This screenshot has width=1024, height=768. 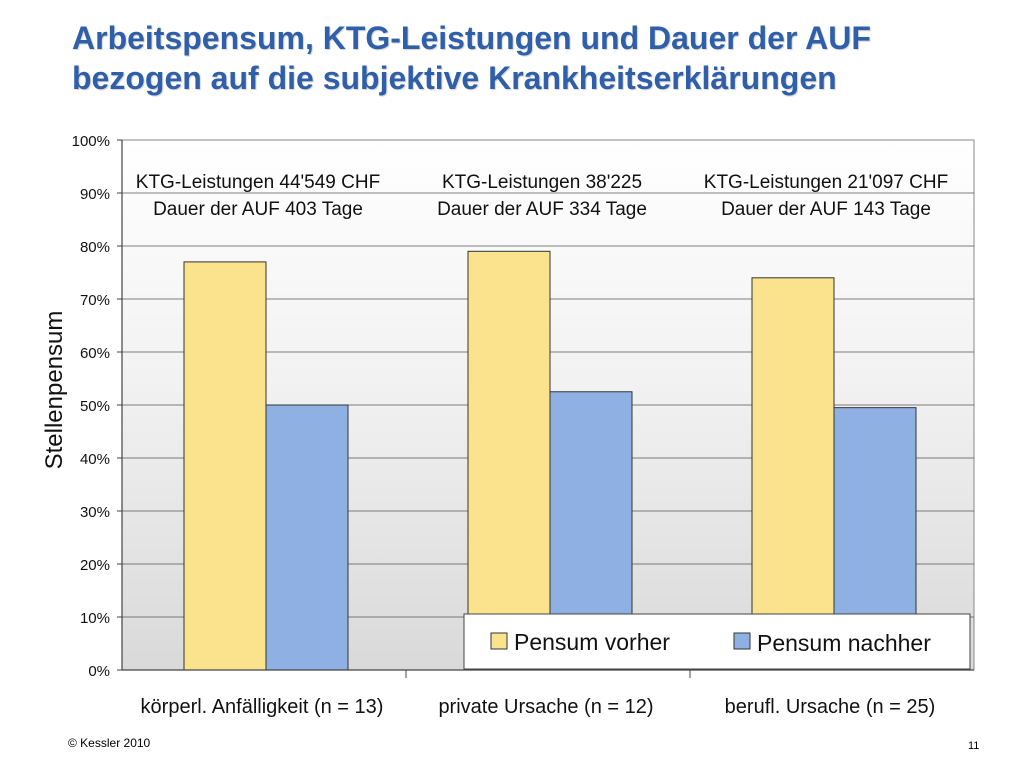 I want to click on copyright: © Kessler 2010, so click(x=109, y=743).